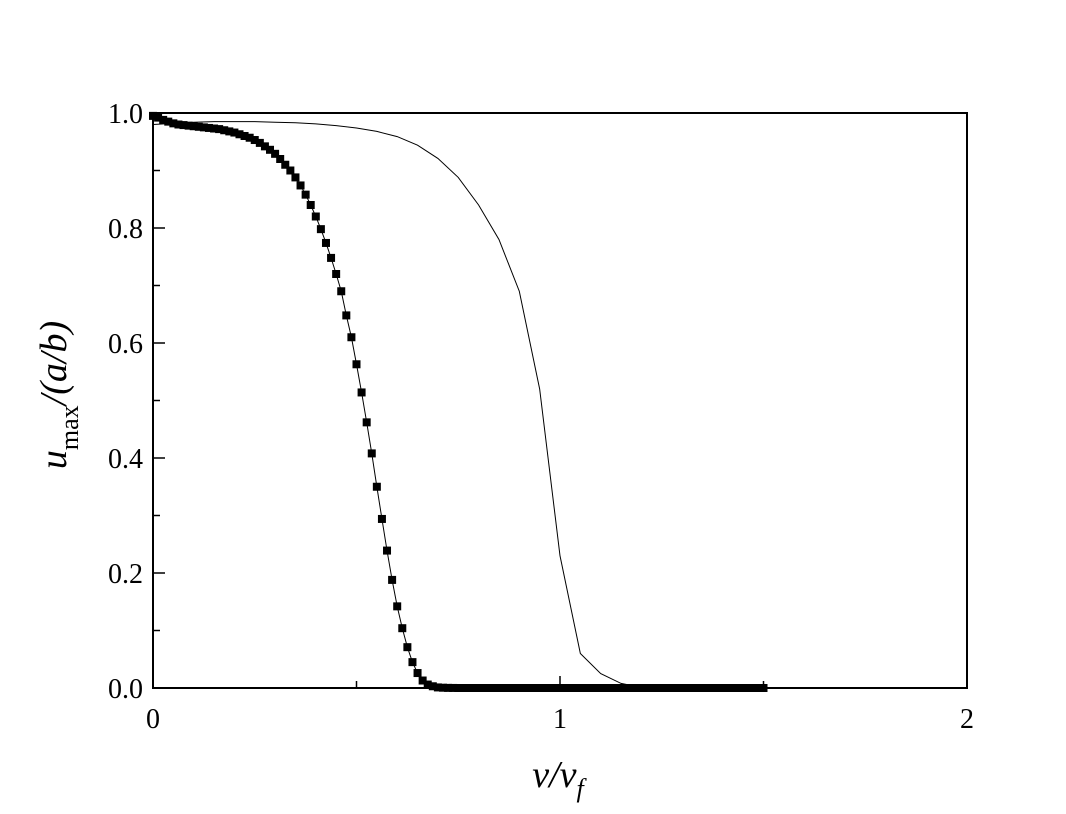 This screenshot has width=1066, height=814. I want to click on y-tick-label: 0.6, so click(125, 344).